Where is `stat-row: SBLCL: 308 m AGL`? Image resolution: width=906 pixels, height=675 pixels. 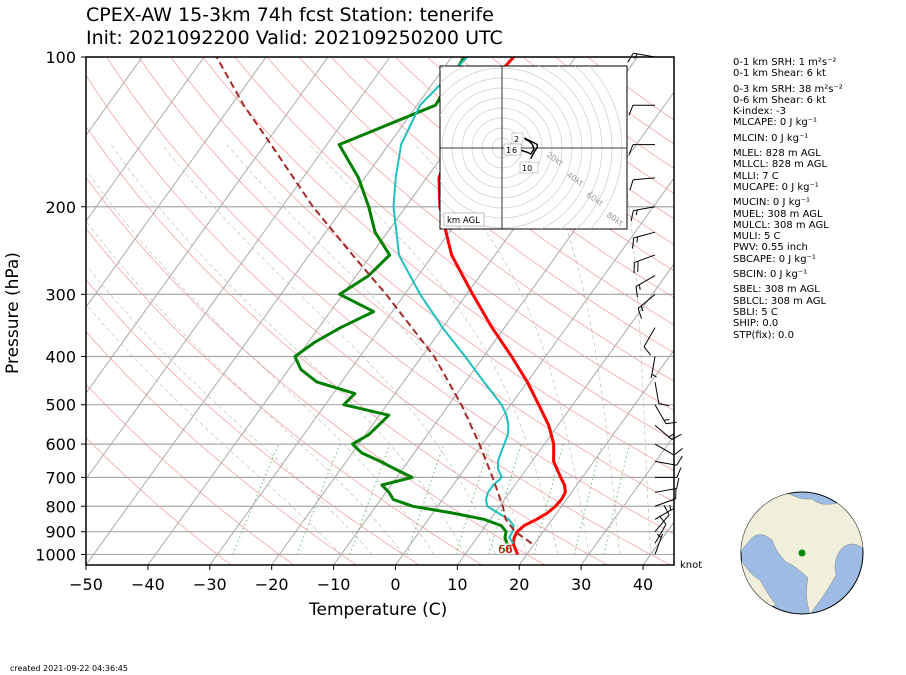
stat-row: SBLCL: 308 m AGL is located at coordinates (780, 301).